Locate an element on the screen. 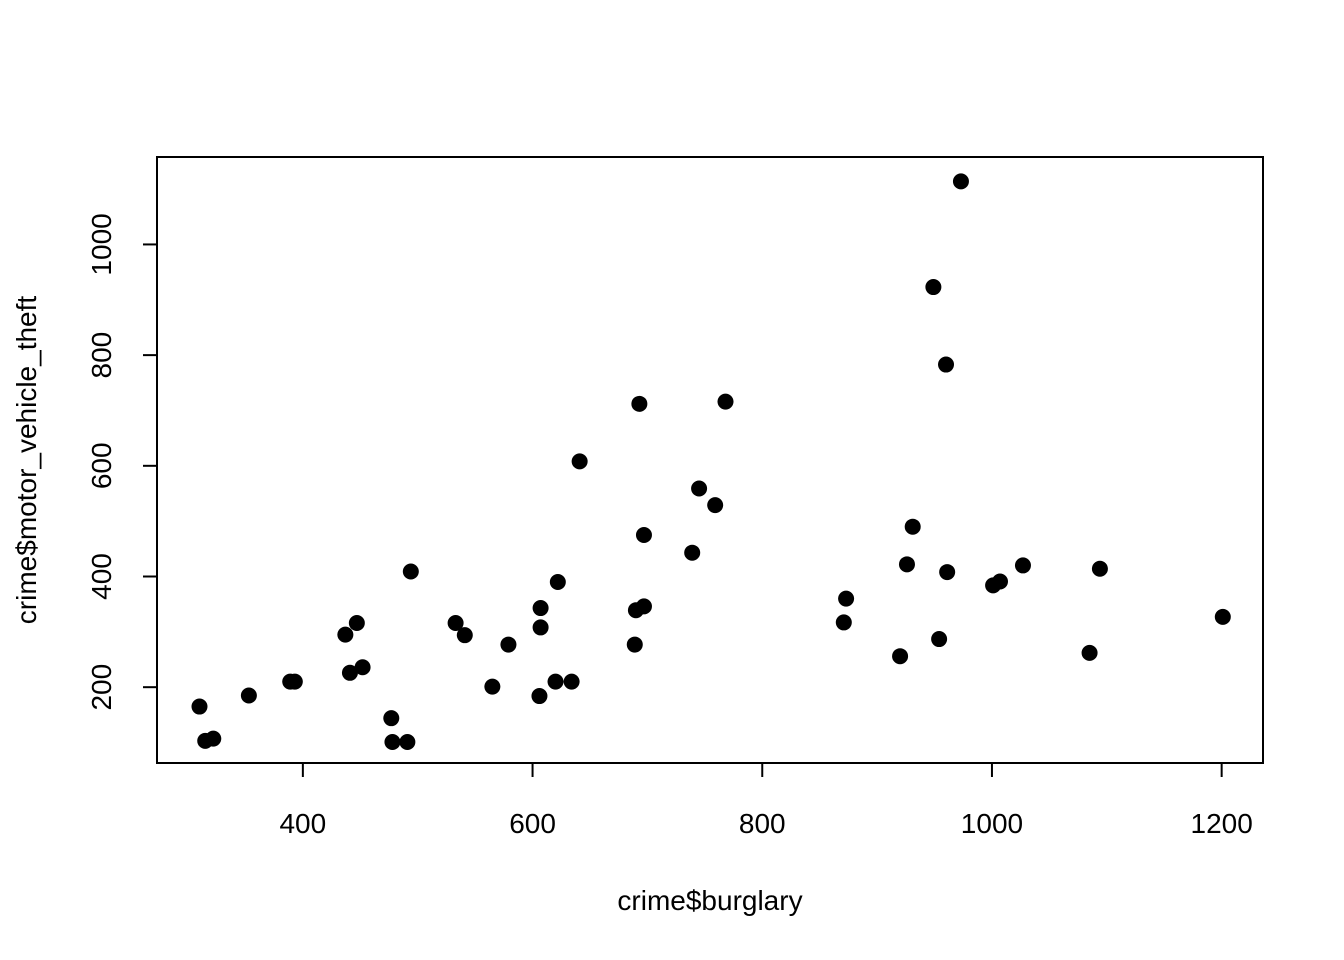 This screenshot has height=960, width=1344. y-tick-label: 400 is located at coordinates (101, 576).